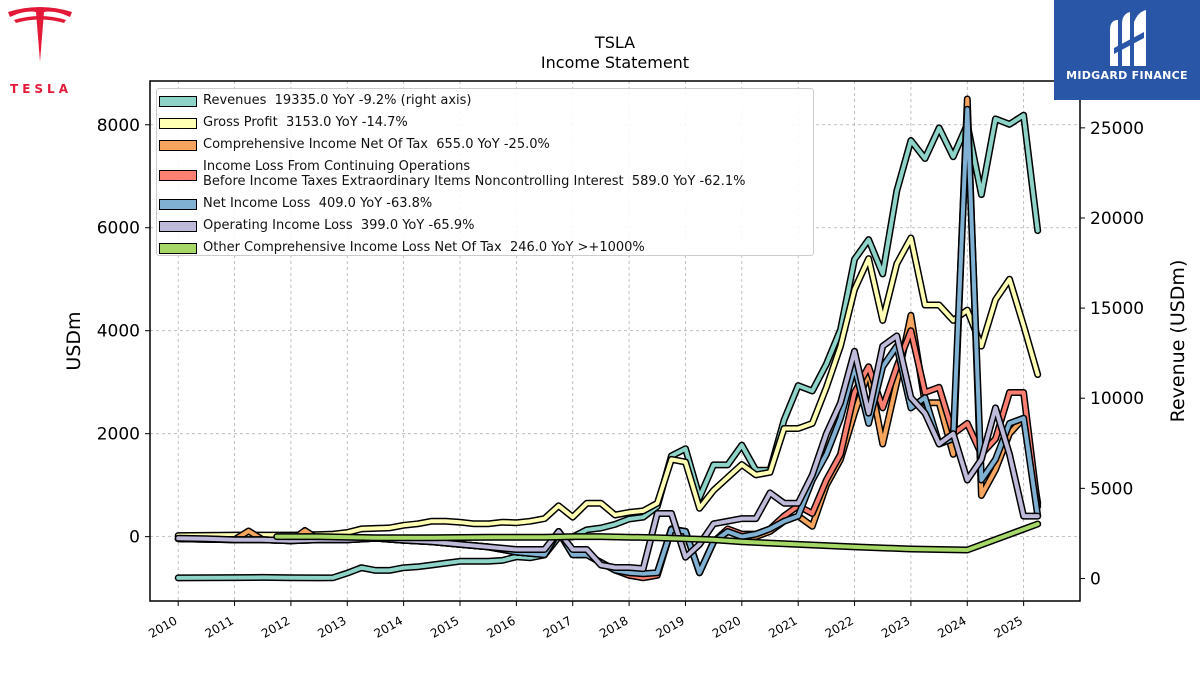 The image size is (1200, 675). Describe the element at coordinates (318, 203) in the screenshot. I see `legend-label: Net Income Loss 409.0 YoY -63.8%` at that location.